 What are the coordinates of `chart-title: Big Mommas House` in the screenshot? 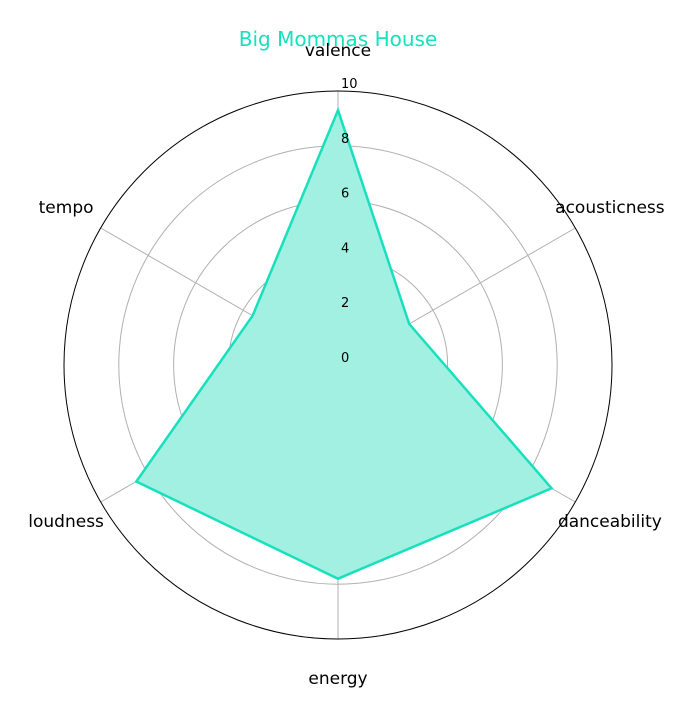 It's located at (338, 39).